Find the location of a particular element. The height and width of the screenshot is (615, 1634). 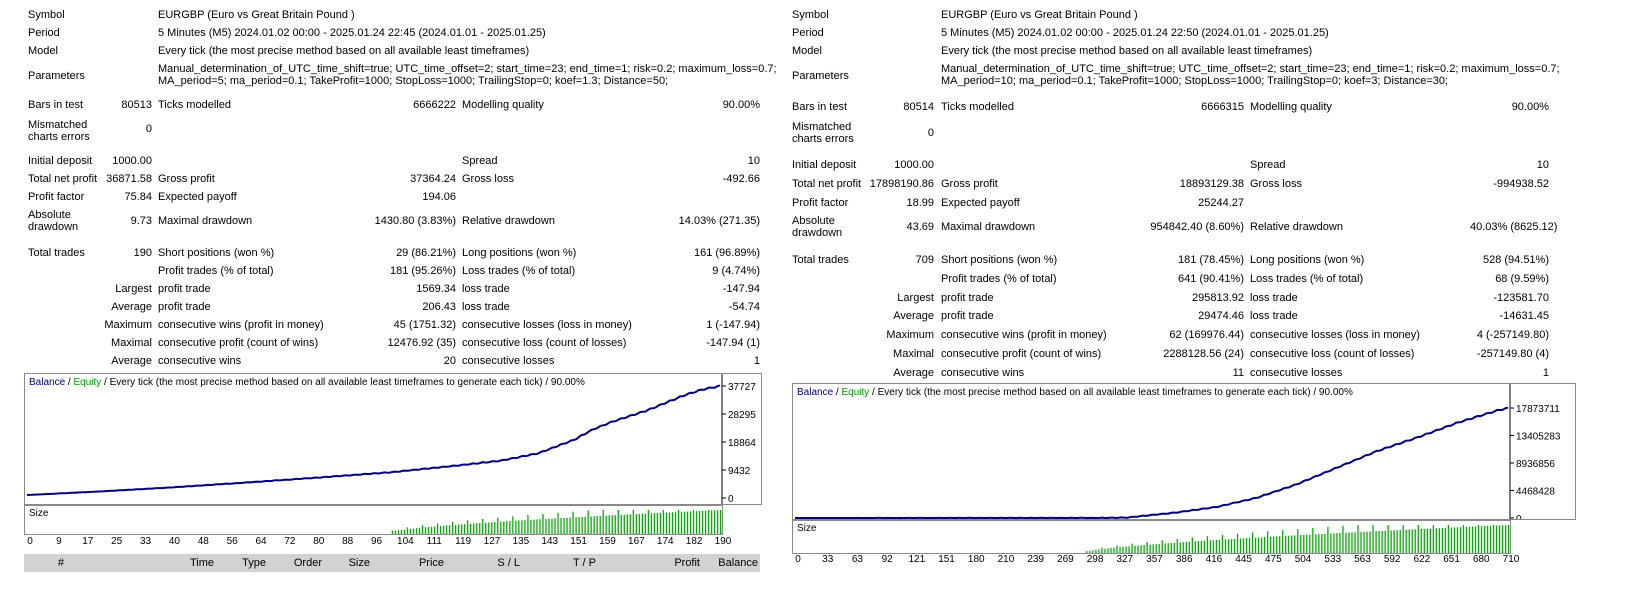

x-tick-label: 174 is located at coordinates (665, 541).